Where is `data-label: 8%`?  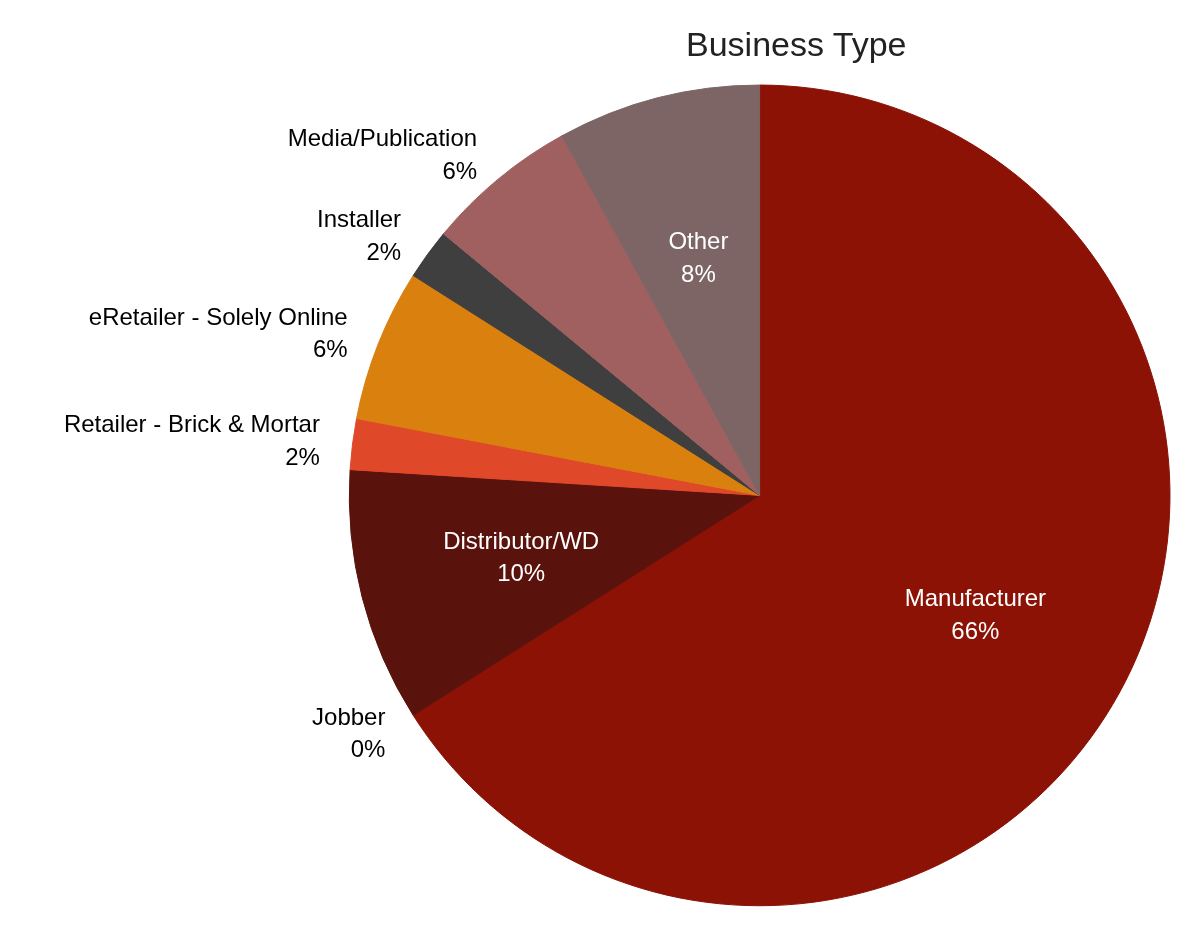
data-label: 8% is located at coordinates (698, 273).